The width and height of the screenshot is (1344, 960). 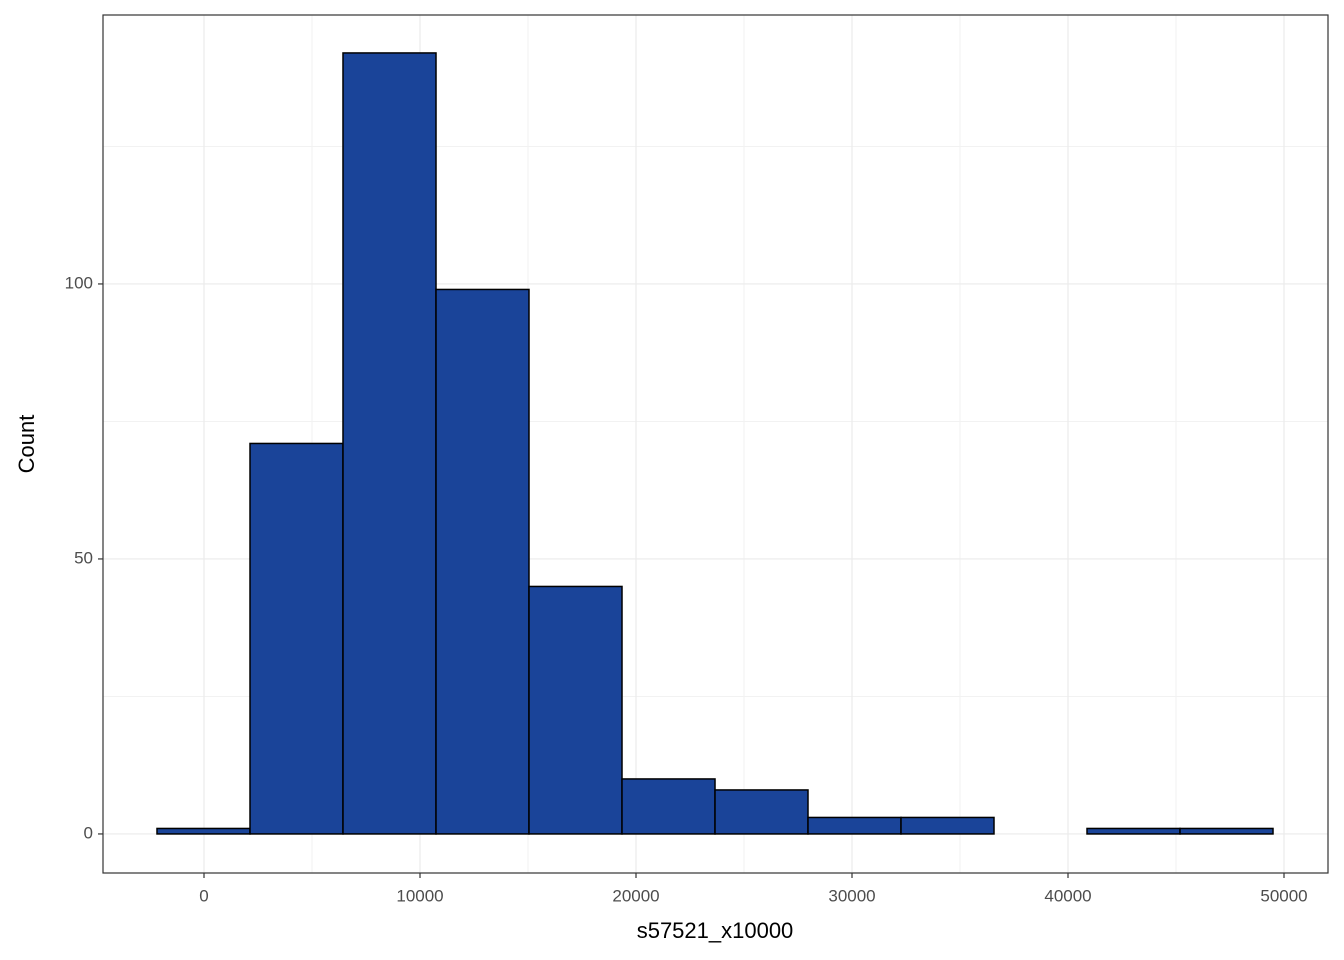 What do you see at coordinates (1067, 895) in the screenshot?
I see `x-tick-label: 40000` at bounding box center [1067, 895].